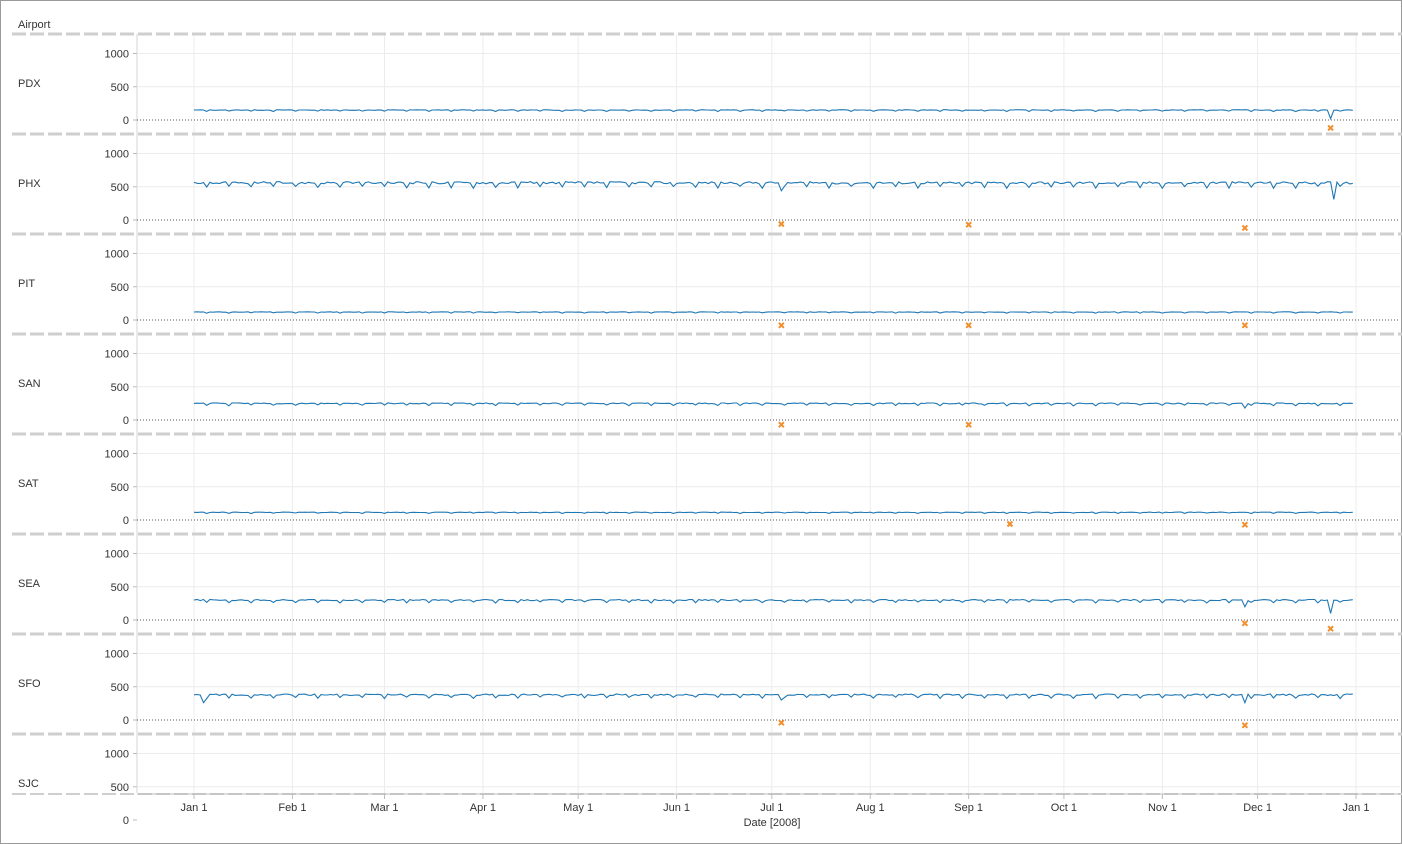  I want to click on series-line-pit, so click(773, 312).